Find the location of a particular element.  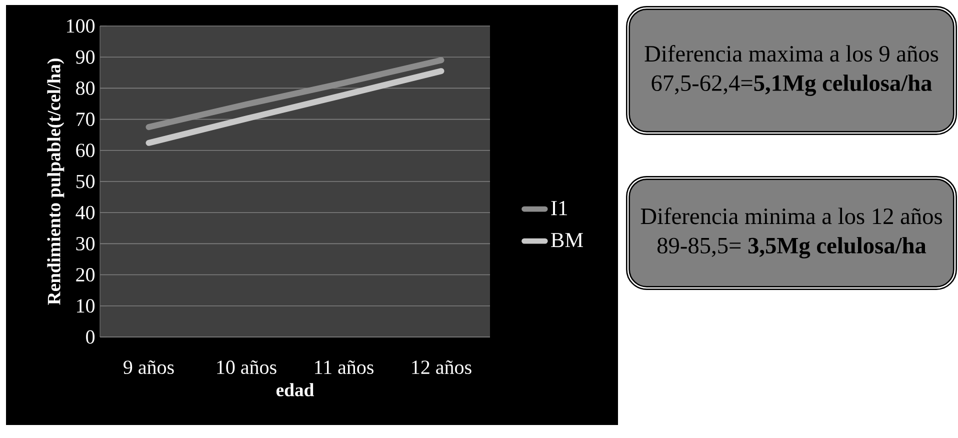

y-axis-title: Rendimiento pulpable(t/cel/ha) is located at coordinates (55, 181).